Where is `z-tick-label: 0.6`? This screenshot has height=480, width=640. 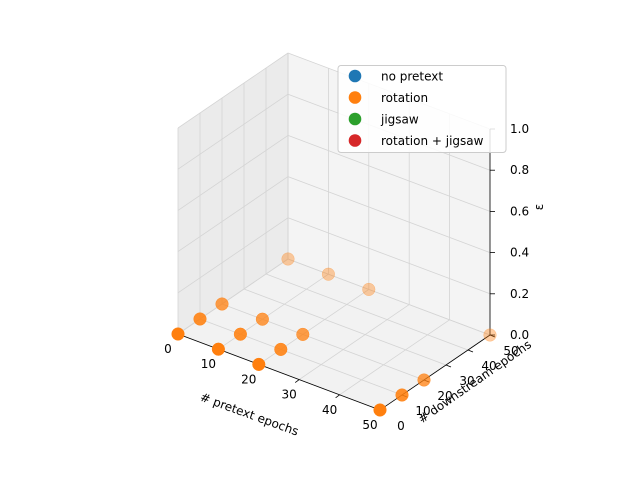 z-tick-label: 0.6 is located at coordinates (519, 211).